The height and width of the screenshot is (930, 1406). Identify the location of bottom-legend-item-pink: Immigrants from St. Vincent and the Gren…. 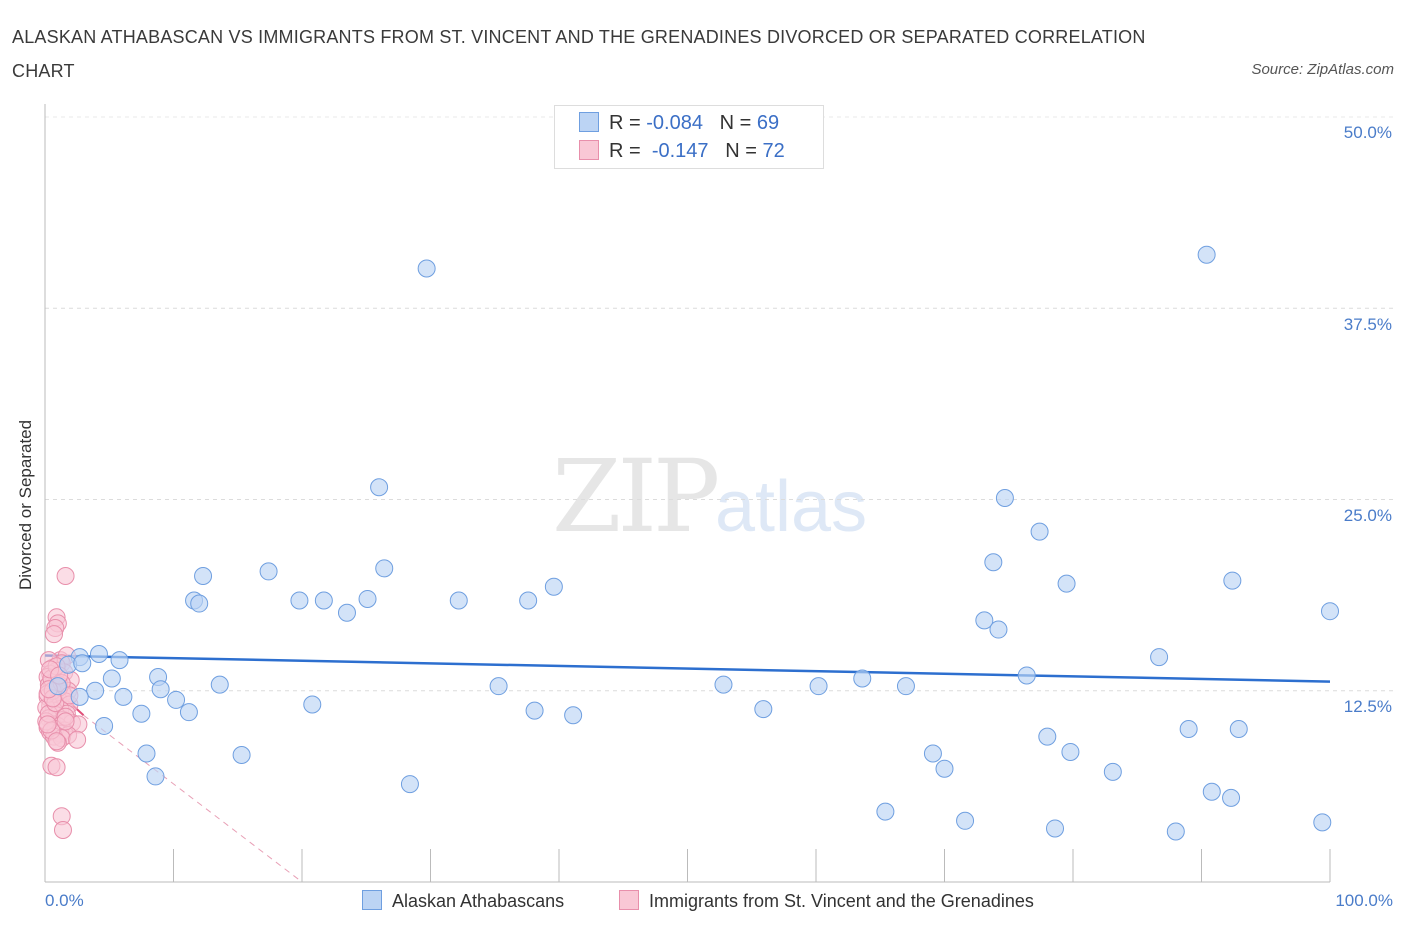
(826, 901).